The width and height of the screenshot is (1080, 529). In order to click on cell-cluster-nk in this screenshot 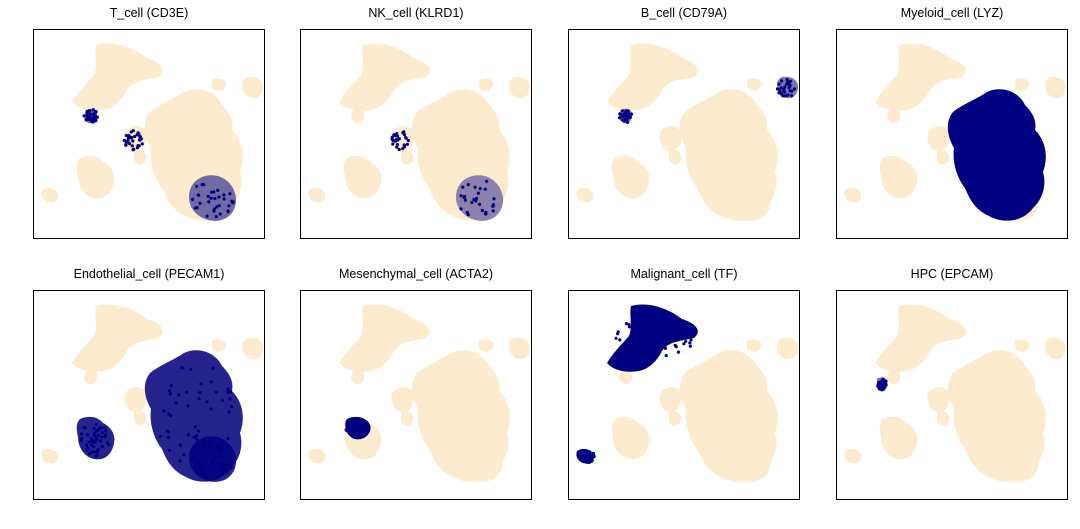, I will do `click(747, 198)`.